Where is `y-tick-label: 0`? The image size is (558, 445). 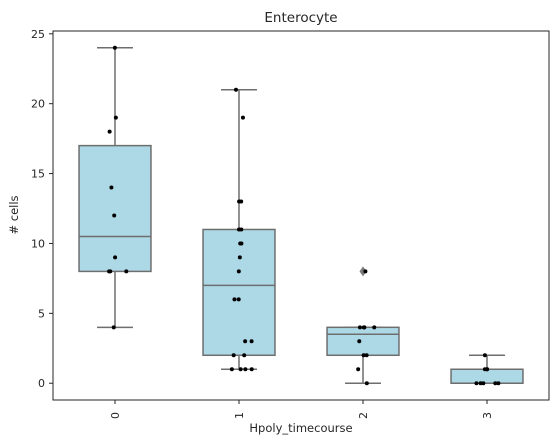 y-tick-label: 0 is located at coordinates (41, 383).